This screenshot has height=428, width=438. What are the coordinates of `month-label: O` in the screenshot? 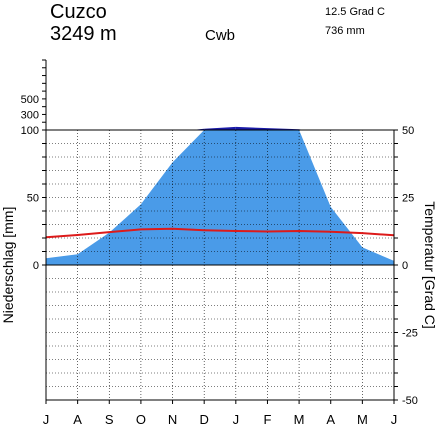 It's located at (141, 419).